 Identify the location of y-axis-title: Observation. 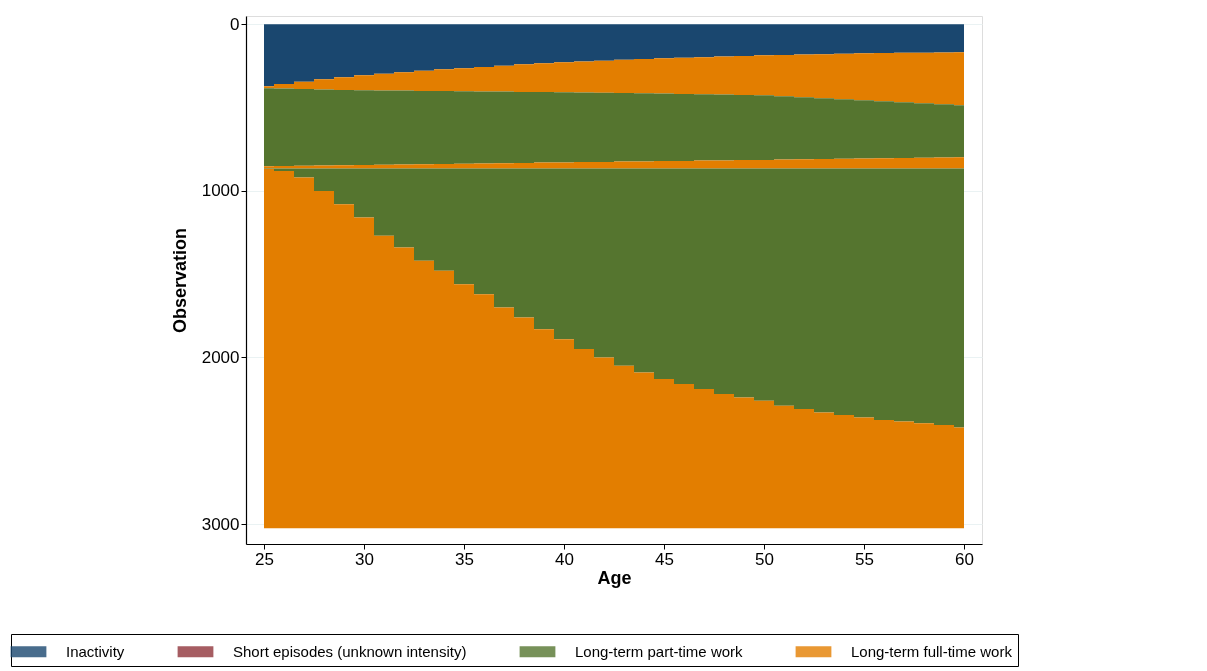
(179, 280).